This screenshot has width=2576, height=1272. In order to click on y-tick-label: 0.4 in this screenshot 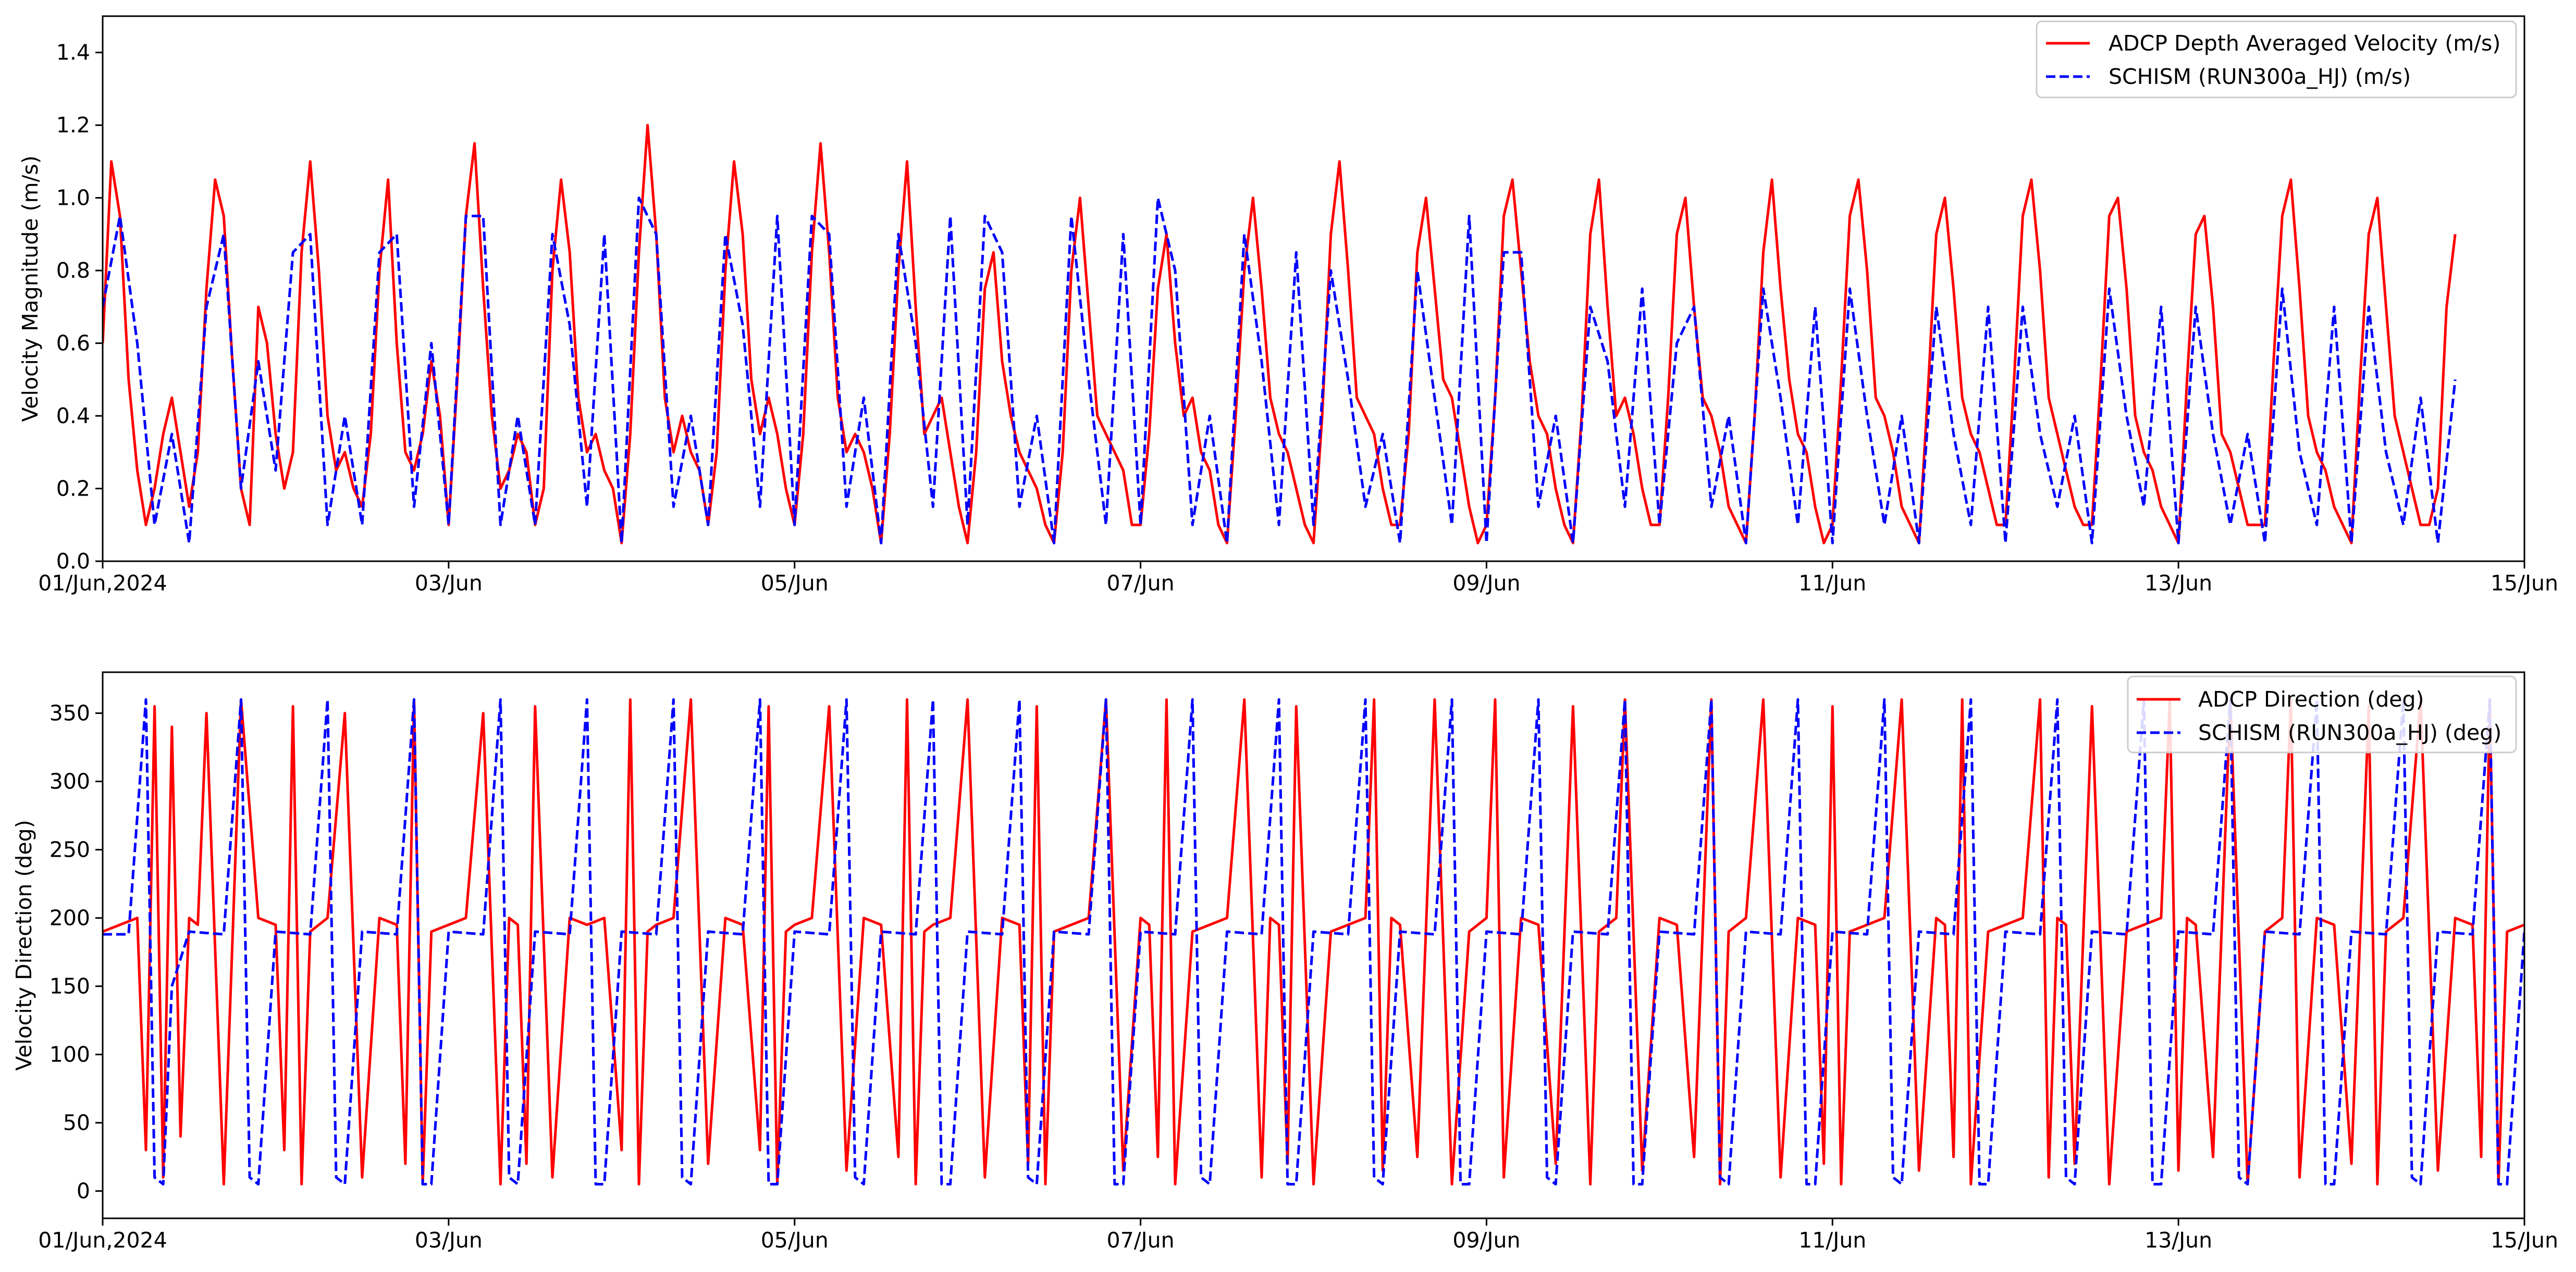, I will do `click(73, 416)`.